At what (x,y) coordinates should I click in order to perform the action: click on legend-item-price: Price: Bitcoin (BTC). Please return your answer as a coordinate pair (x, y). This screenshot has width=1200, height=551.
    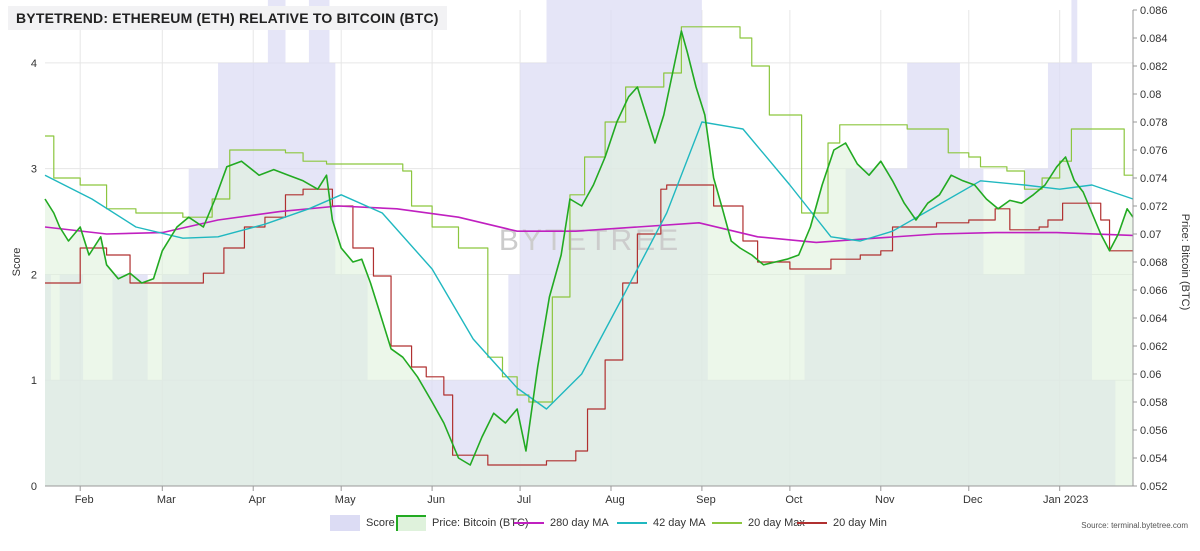
    Looking at the image, I should click on (462, 523).